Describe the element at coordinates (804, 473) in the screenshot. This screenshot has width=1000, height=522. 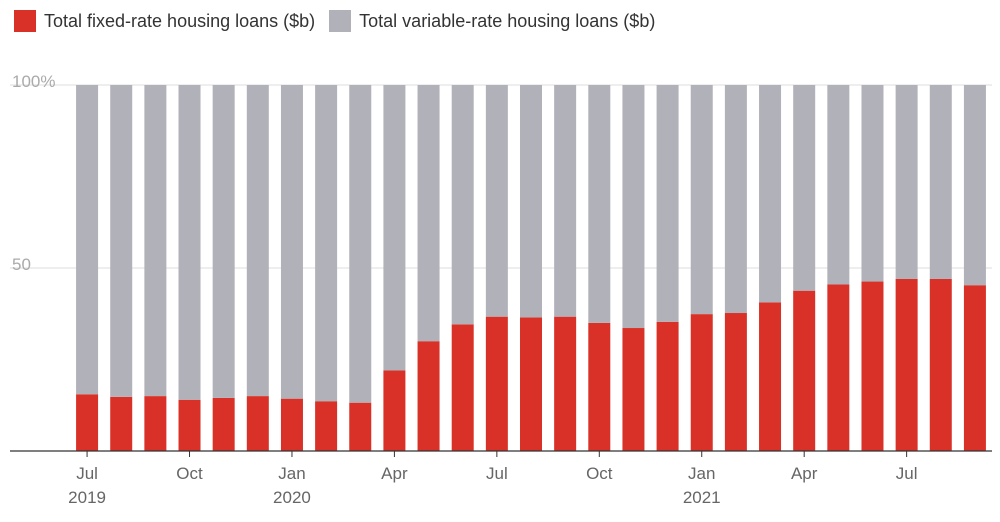
I see `x-tick-label-21: Apr` at that location.